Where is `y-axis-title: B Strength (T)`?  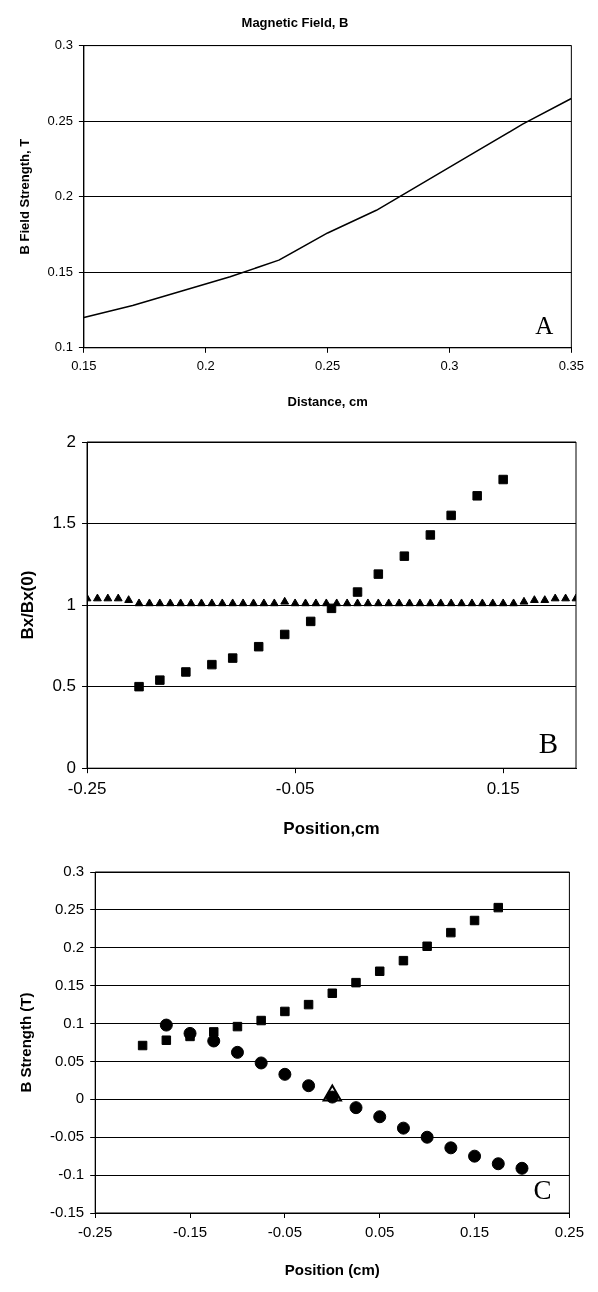
y-axis-title: B Strength (T) is located at coordinates (26, 1042).